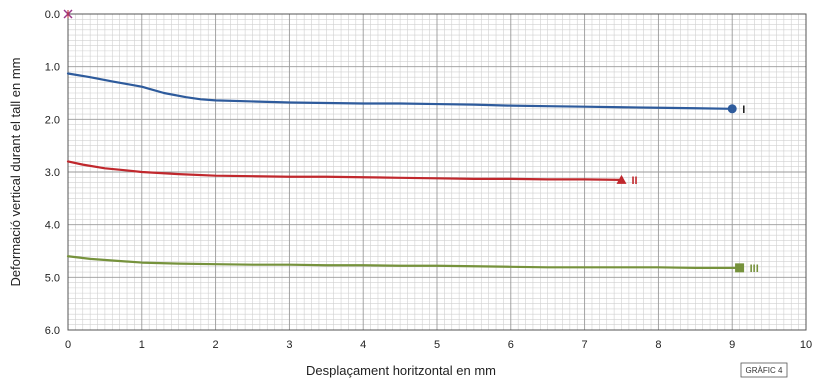  What do you see at coordinates (806, 345) in the screenshot?
I see `x-tick-label: 10` at bounding box center [806, 345].